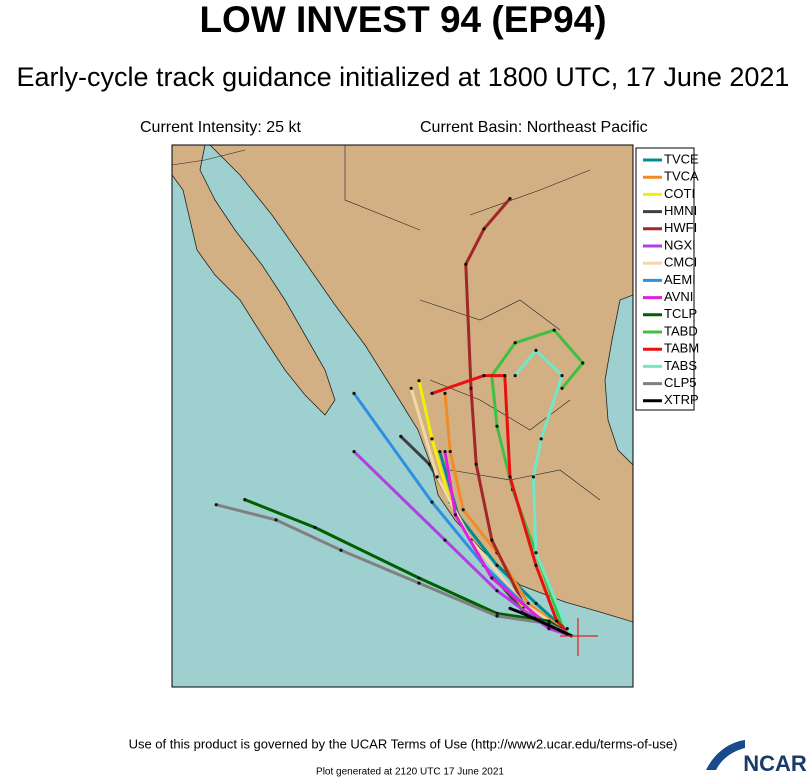 This screenshot has width=807, height=780. Describe the element at coordinates (680, 382) in the screenshot. I see `legend-label: CLP5` at that location.